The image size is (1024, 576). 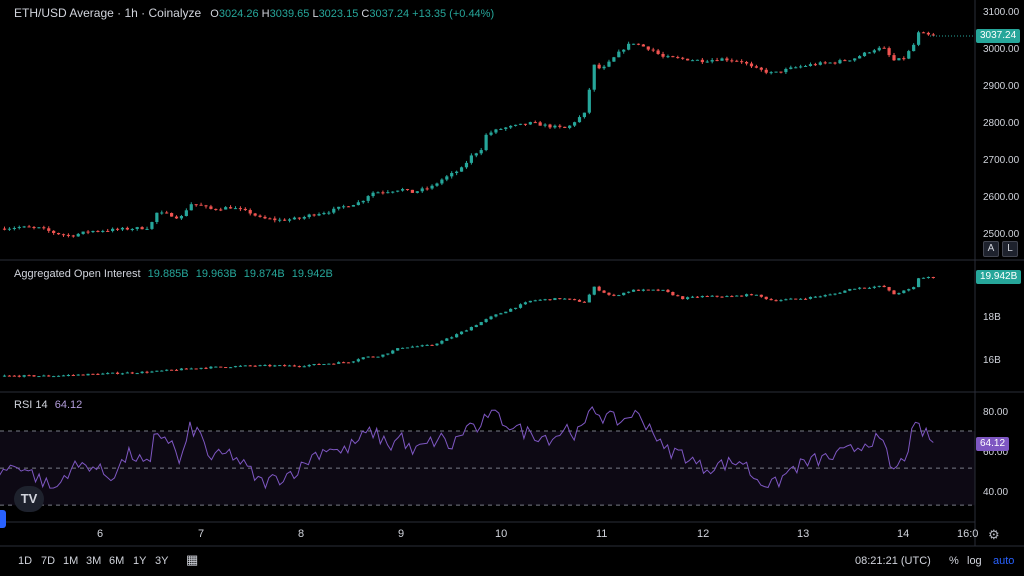 I want to click on timeframe-1d: 1D, so click(x=25, y=561).